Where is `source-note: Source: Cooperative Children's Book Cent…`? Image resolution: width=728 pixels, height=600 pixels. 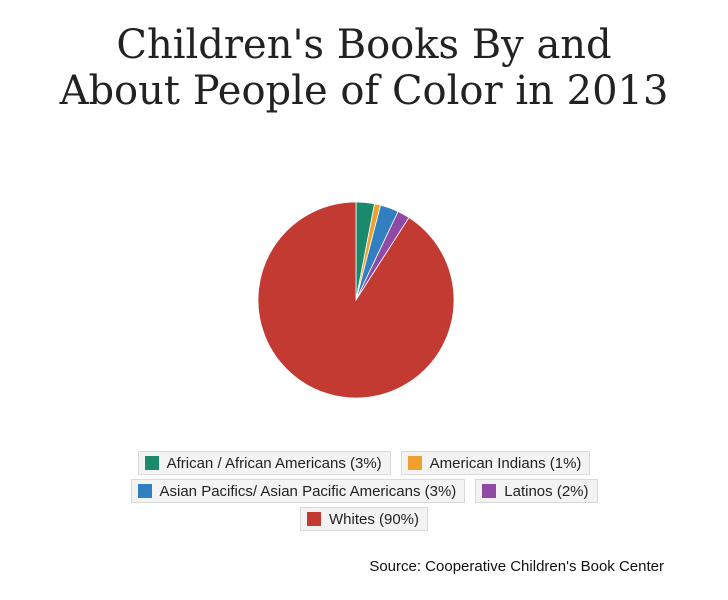 source-note: Source: Cooperative Children's Book Cent… is located at coordinates (516, 566).